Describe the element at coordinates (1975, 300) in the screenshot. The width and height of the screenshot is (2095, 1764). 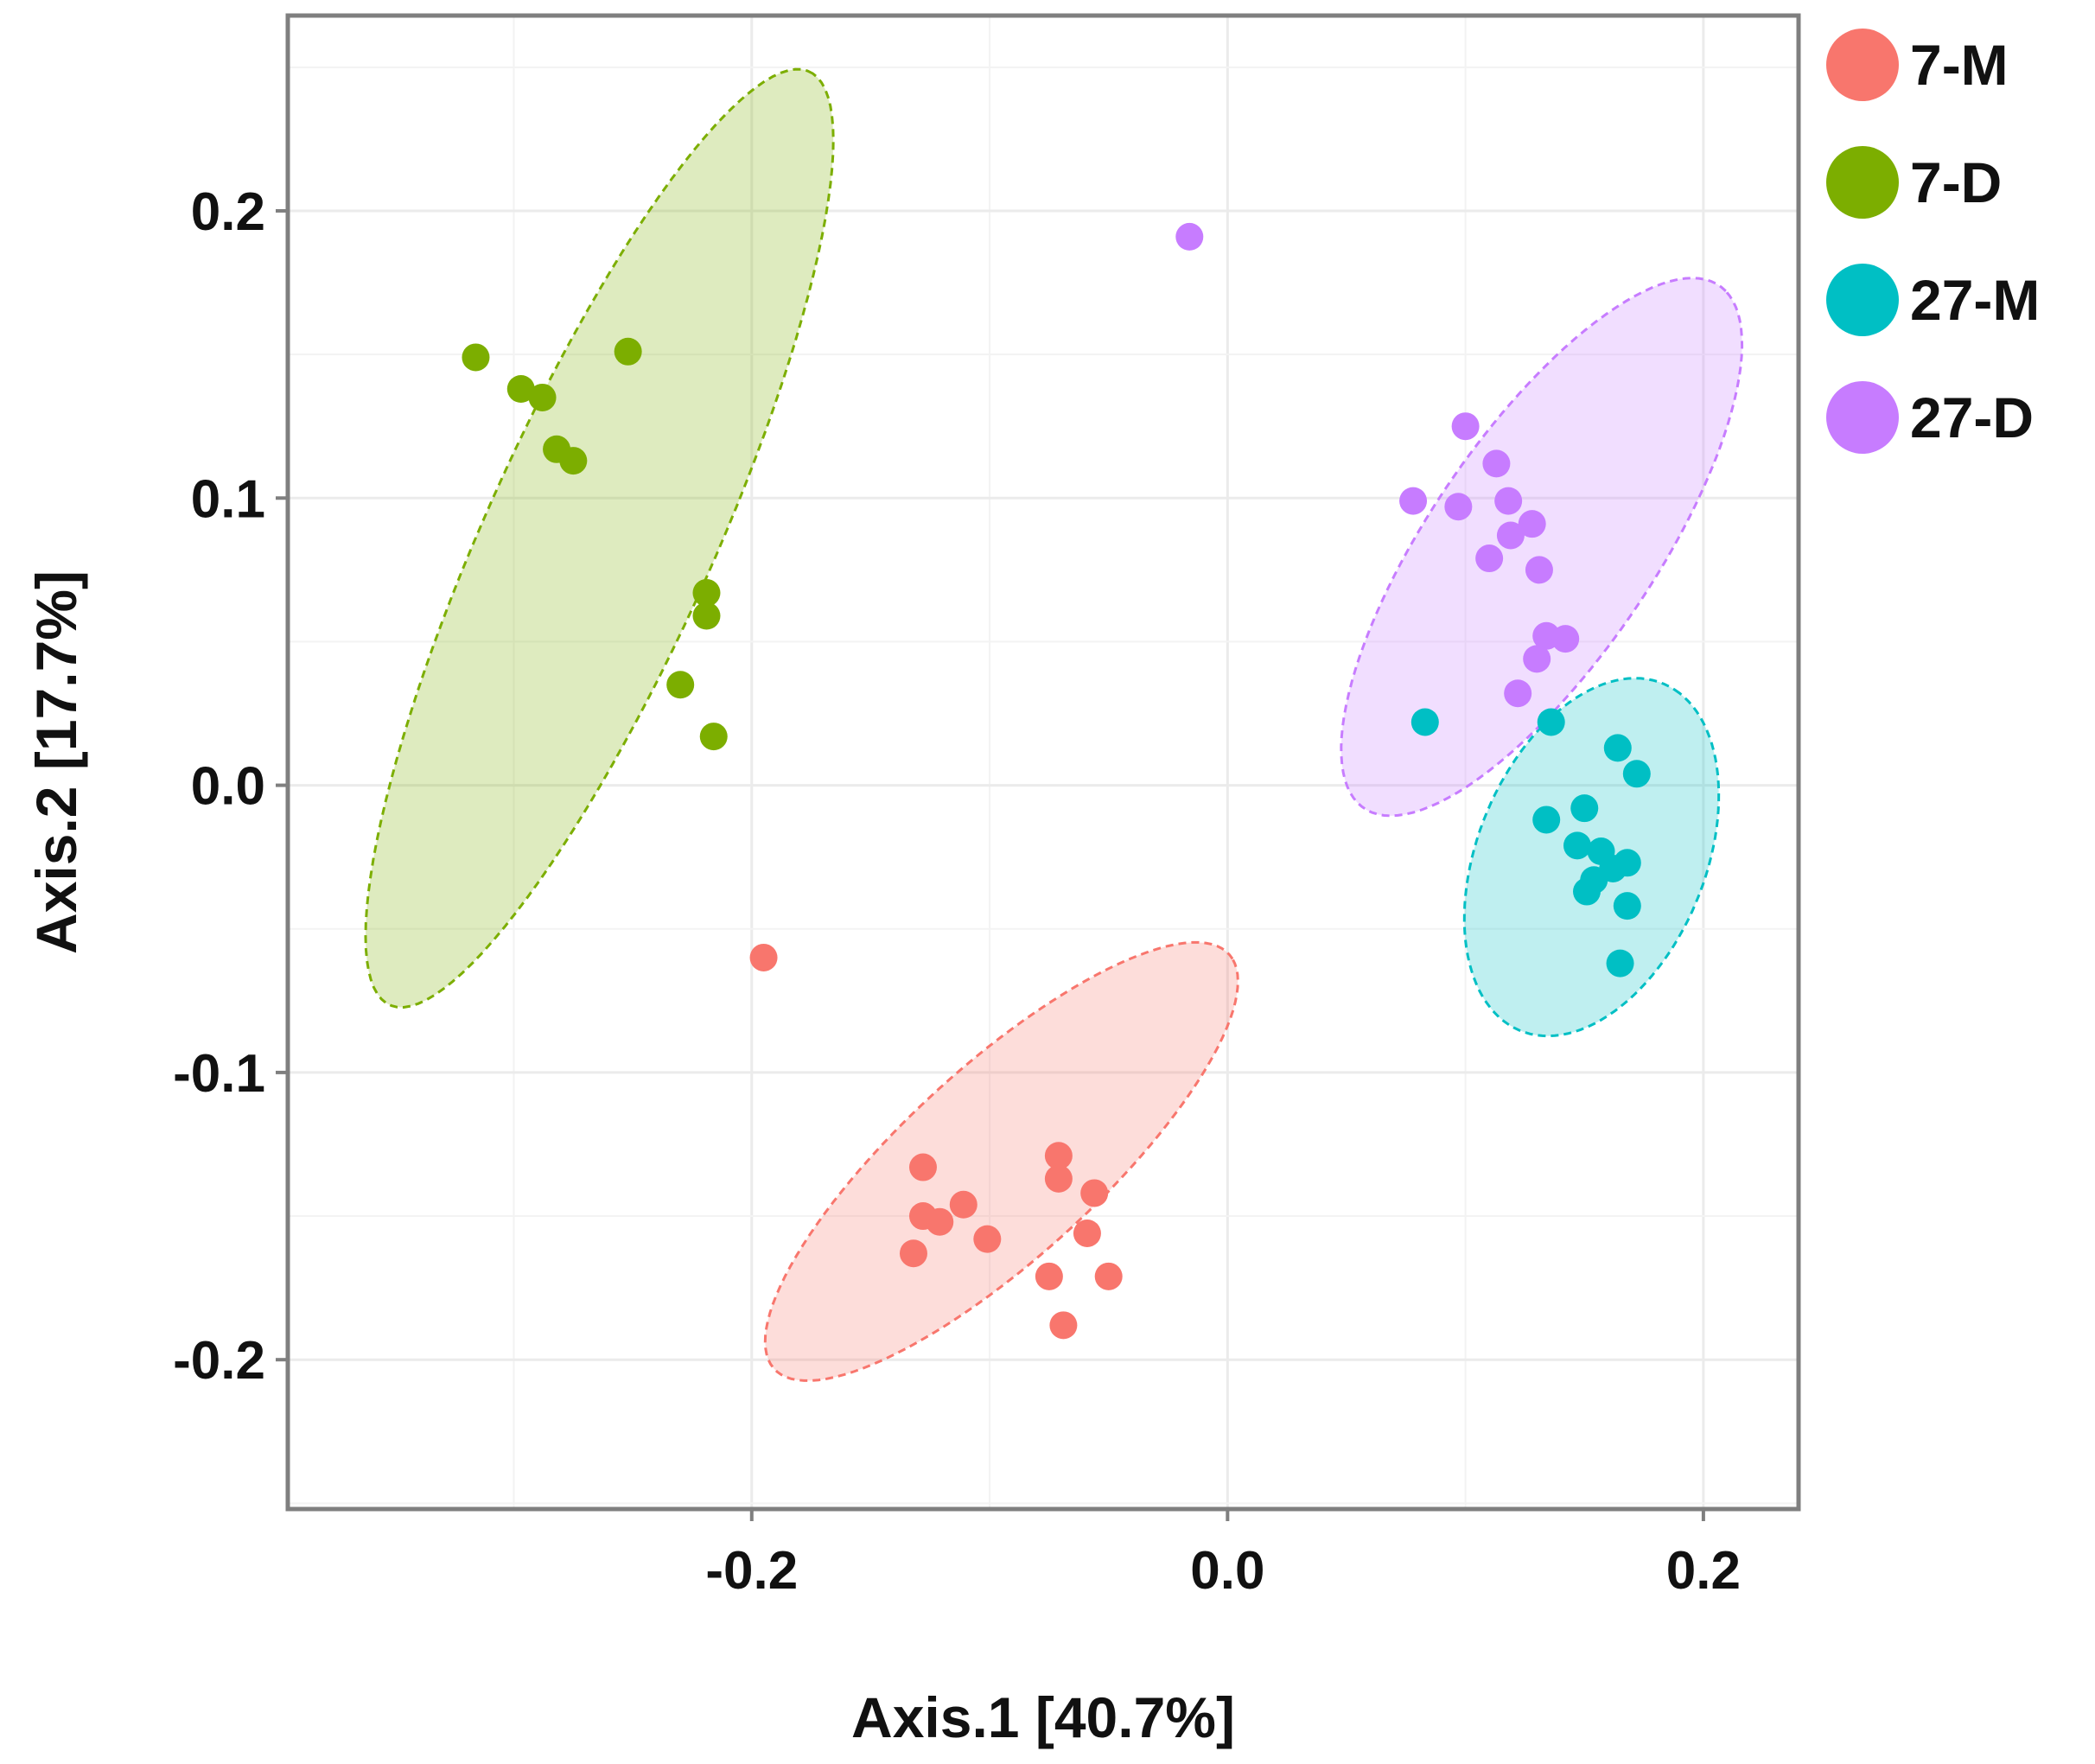
I see `legend-label-27-m: 27-M` at that location.